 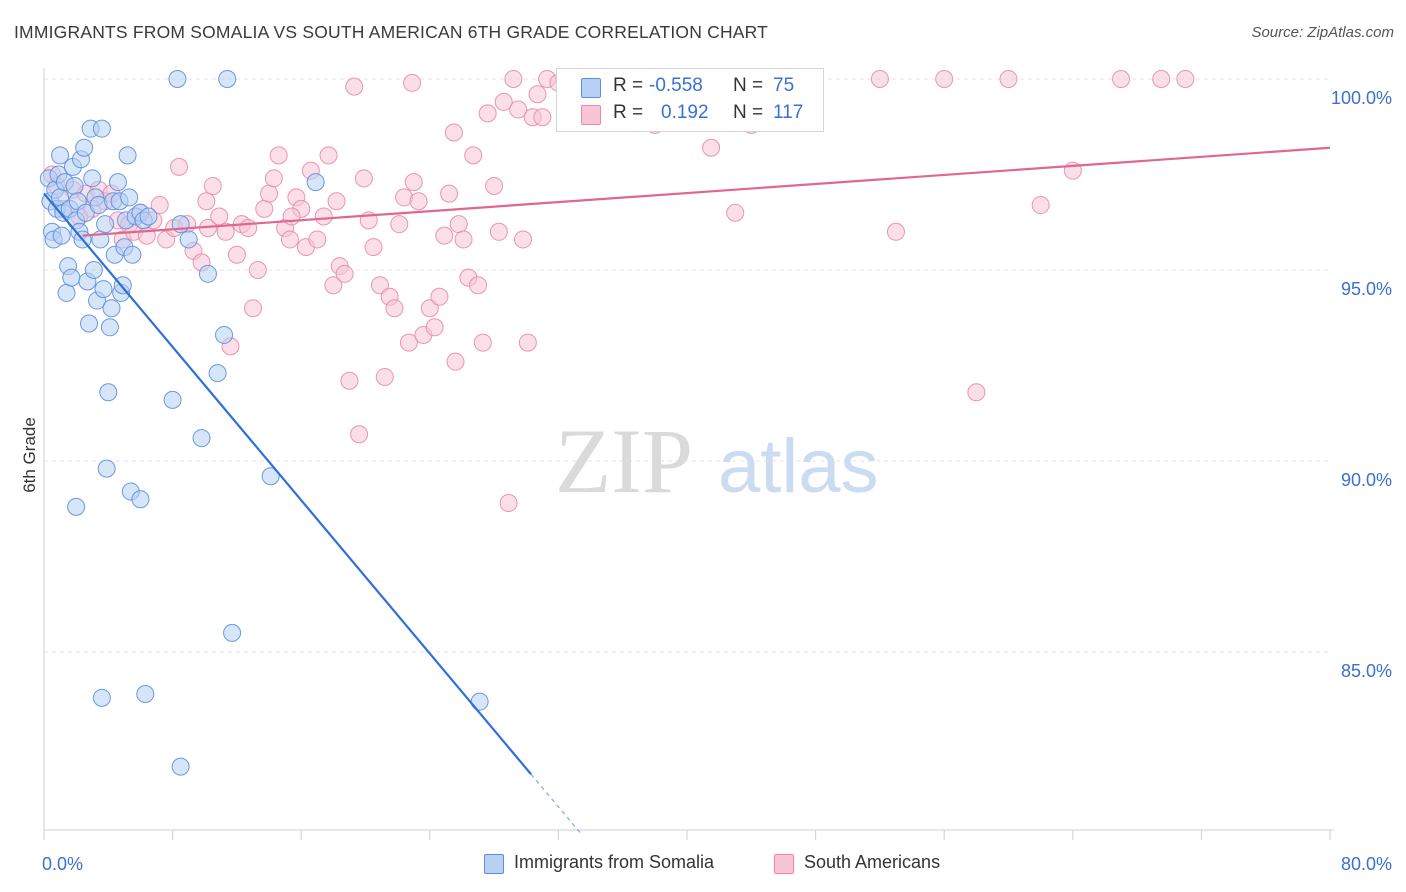 What do you see at coordinates (1322, 32) in the screenshot?
I see `source-credit: Source: ZipAtlas.com` at bounding box center [1322, 32].